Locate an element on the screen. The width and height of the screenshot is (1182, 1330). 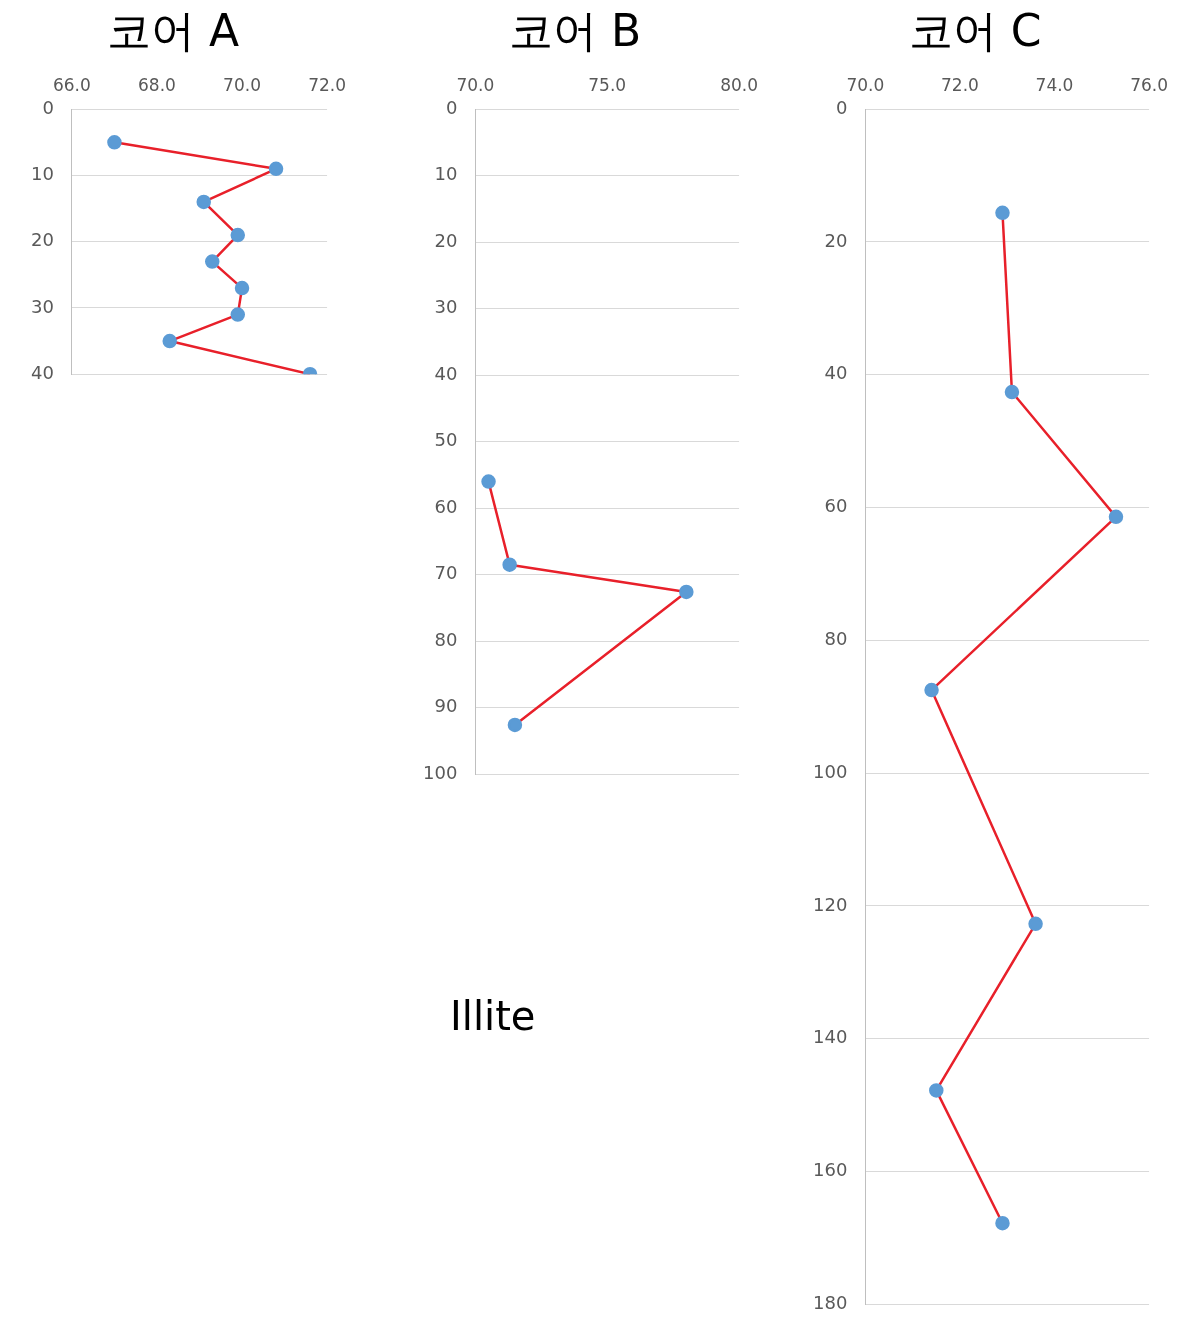
y-tick-label: 140 is located at coordinates (830, 1037).